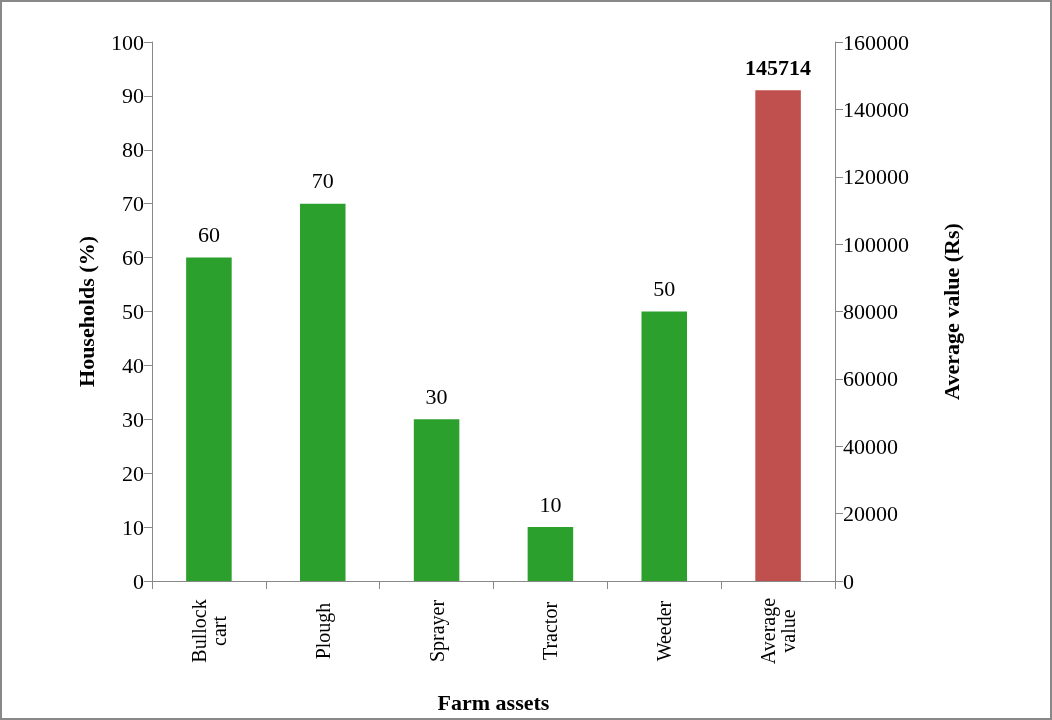 The image size is (1052, 720). Describe the element at coordinates (437, 631) in the screenshot. I see `x-tick-label: Sprayer` at that location.